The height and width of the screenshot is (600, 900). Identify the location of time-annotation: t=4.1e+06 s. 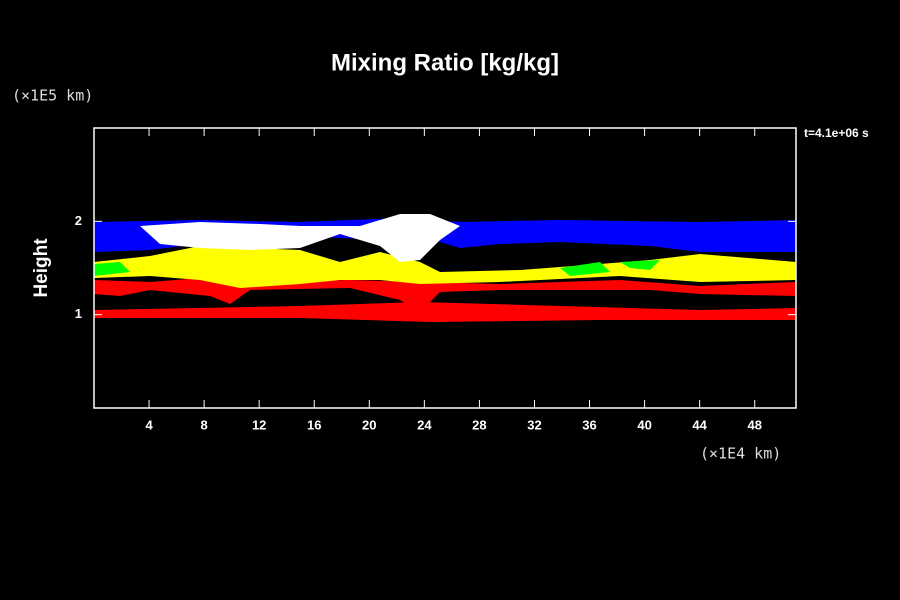
(836, 133).